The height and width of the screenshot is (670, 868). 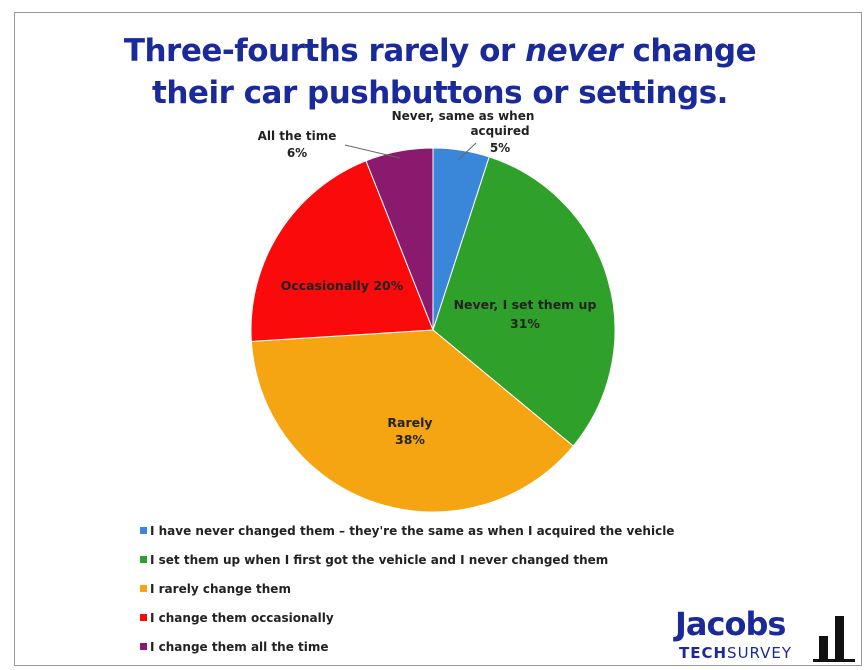 What do you see at coordinates (239, 646) in the screenshot?
I see `legend-label: I change them all the time` at bounding box center [239, 646].